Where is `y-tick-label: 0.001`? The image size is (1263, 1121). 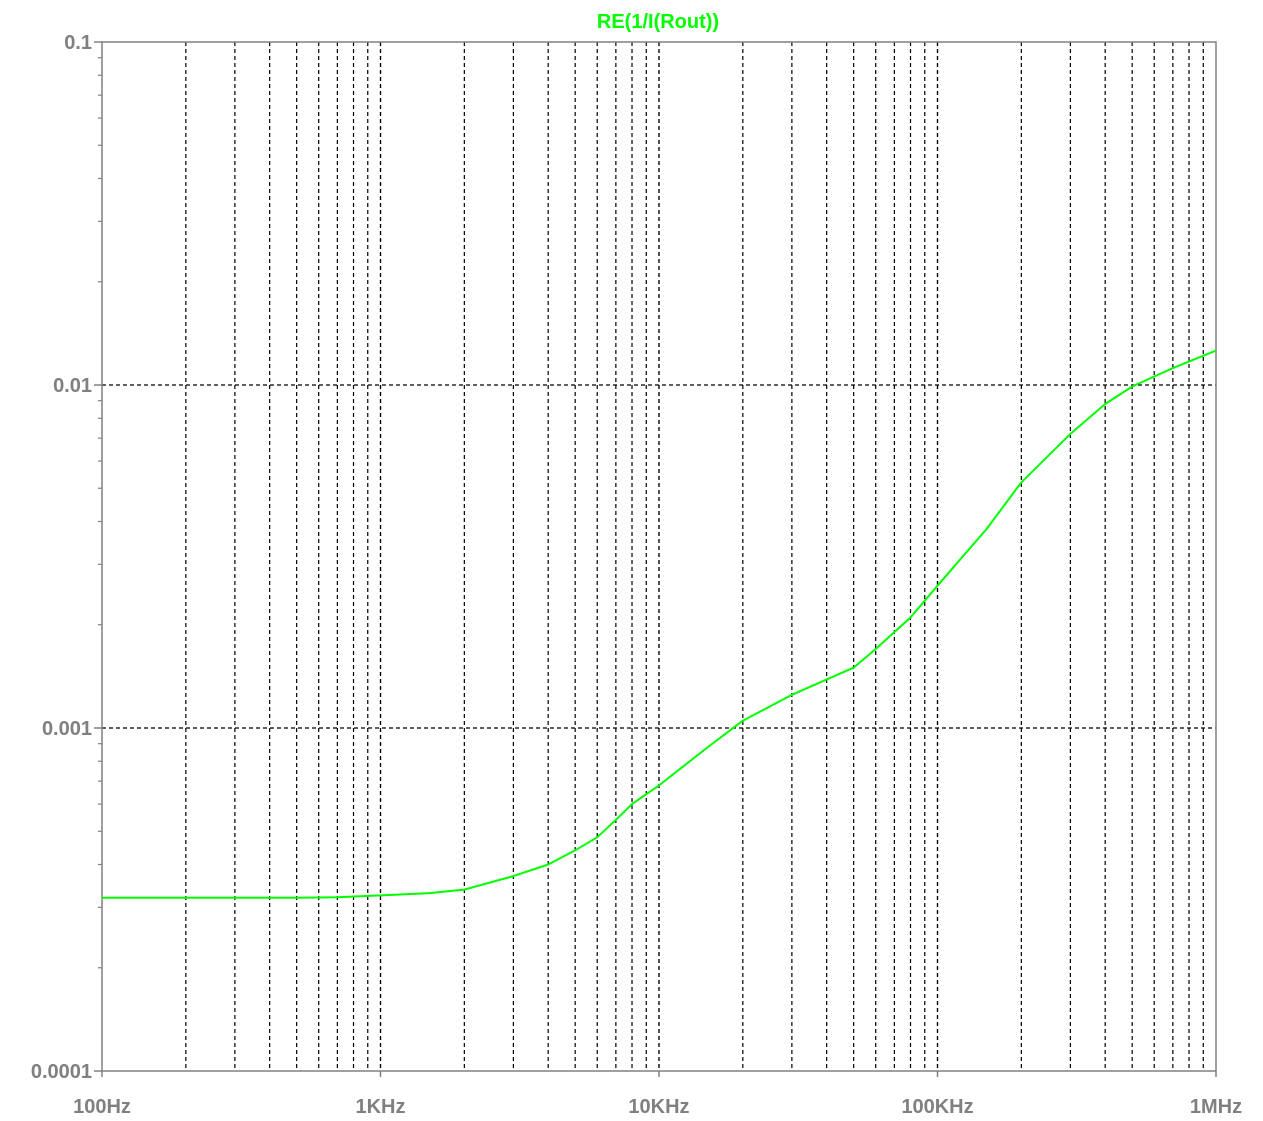
y-tick-label: 0.001 is located at coordinates (67, 729).